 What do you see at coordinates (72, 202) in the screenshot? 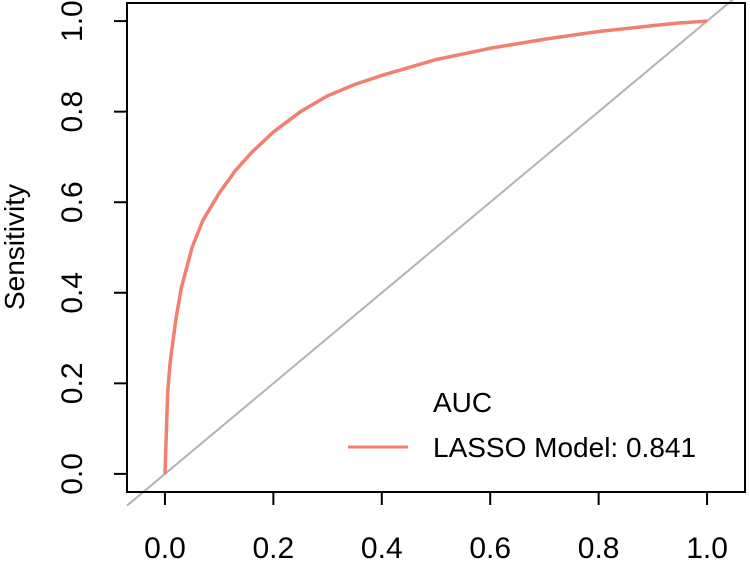
I see `y-tick-label-3: 0.6` at bounding box center [72, 202].